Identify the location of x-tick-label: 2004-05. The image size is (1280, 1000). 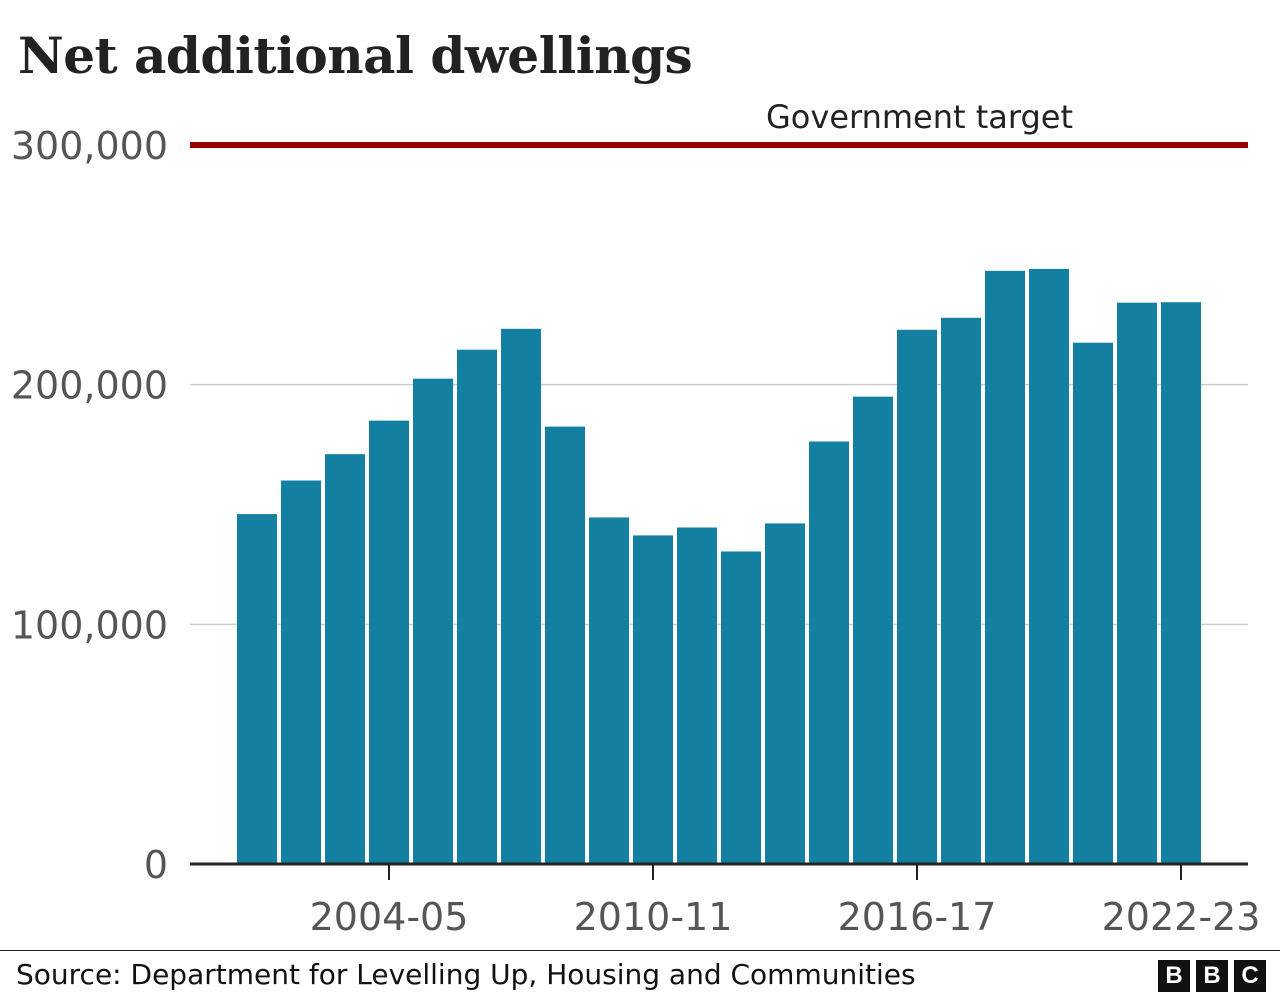
(389, 917).